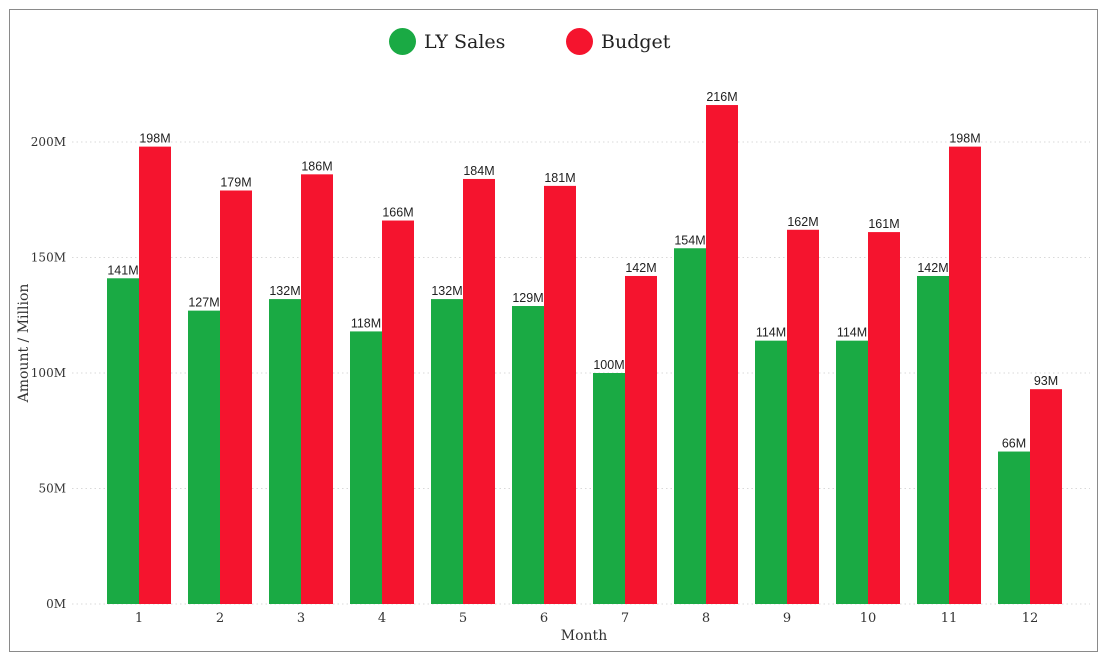 This screenshot has width=1109, height=671. What do you see at coordinates (721, 97) in the screenshot?
I see `data-label: 216M` at bounding box center [721, 97].